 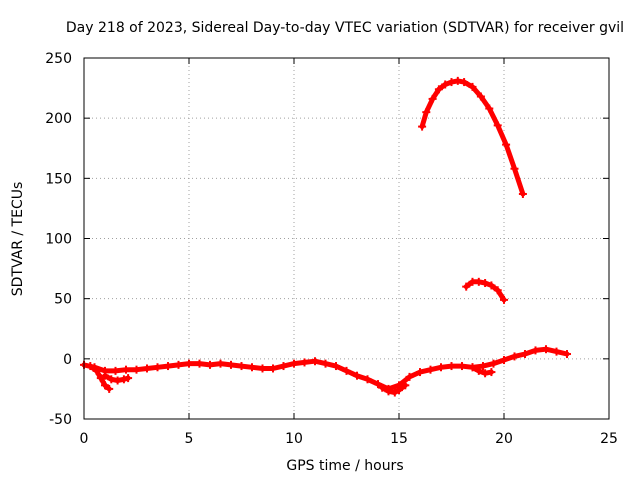 What do you see at coordinates (399, 439) in the screenshot?
I see `x-tick-label: 15` at bounding box center [399, 439].